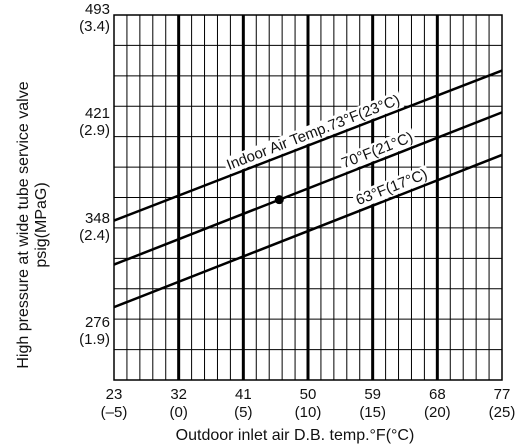 The image size is (519, 446). I want to click on x-tick-sublabel: (20), so click(437, 412).